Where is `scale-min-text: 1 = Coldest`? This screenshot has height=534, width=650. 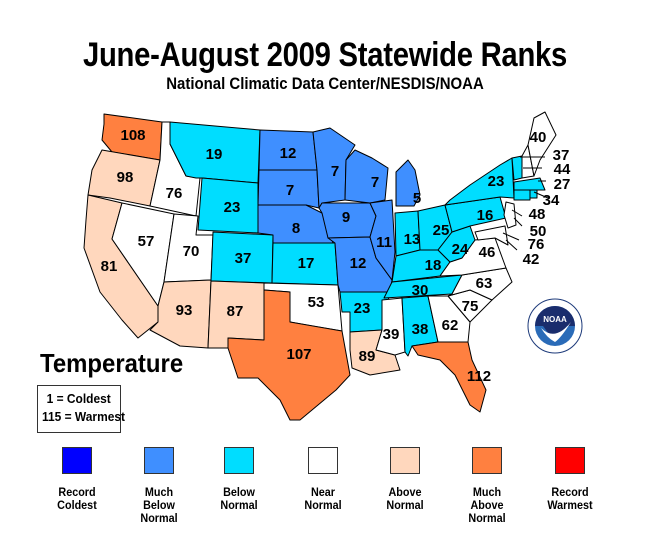 scale-min-text: 1 = Coldest is located at coordinates (78, 398).